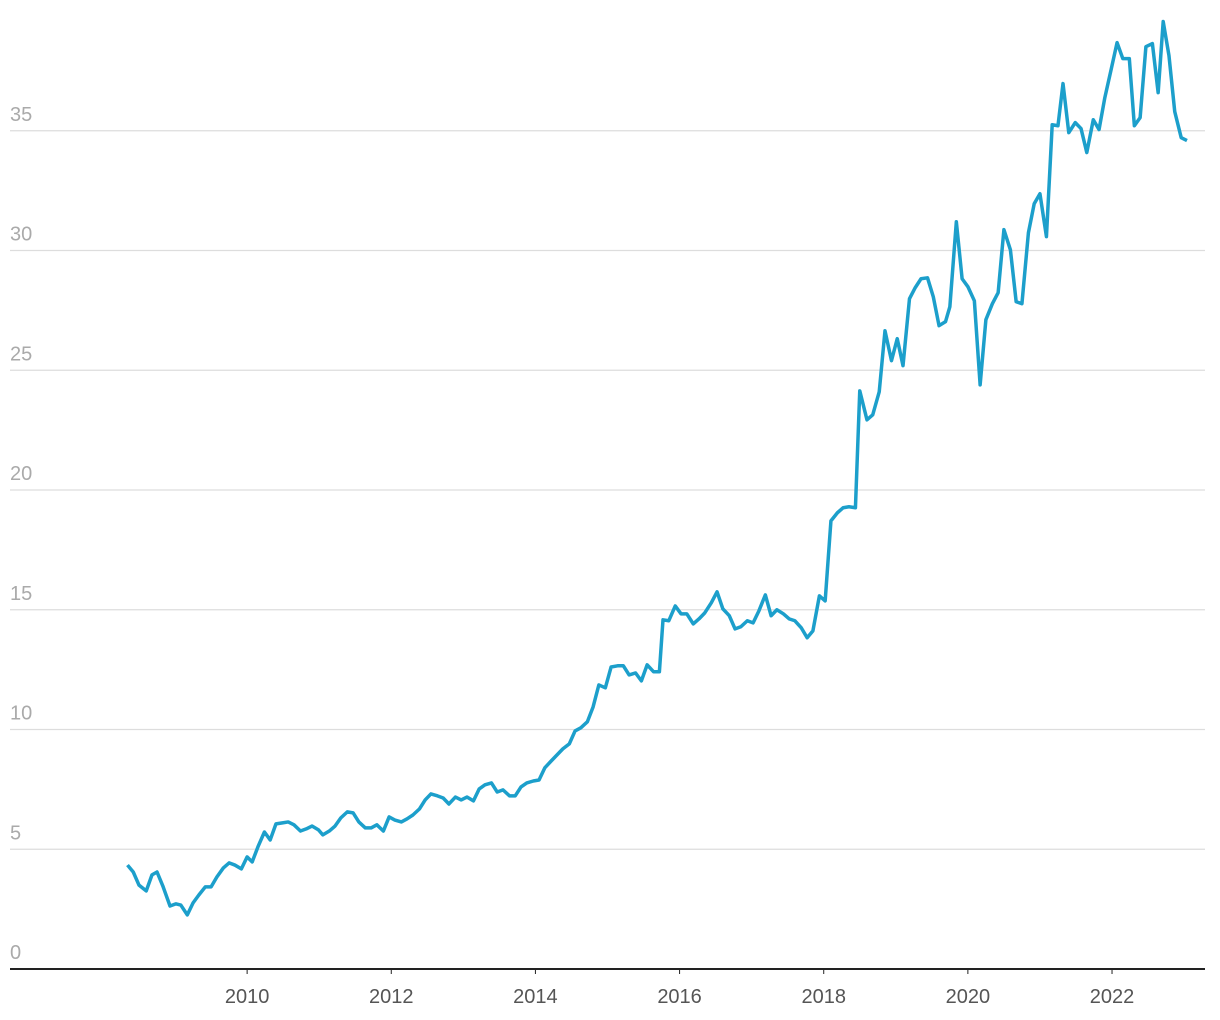 The image size is (1220, 1020). I want to click on y-tick-label: 0, so click(15, 953).